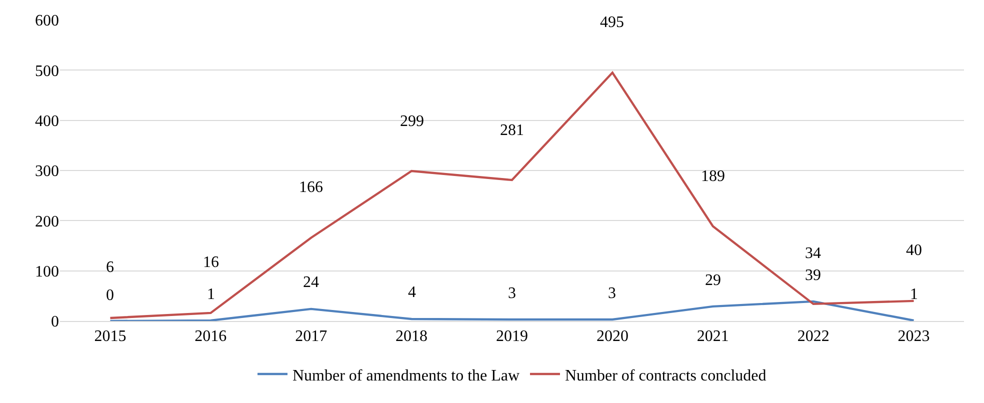  What do you see at coordinates (512, 130) in the screenshot?
I see `data-label: 281` at bounding box center [512, 130].